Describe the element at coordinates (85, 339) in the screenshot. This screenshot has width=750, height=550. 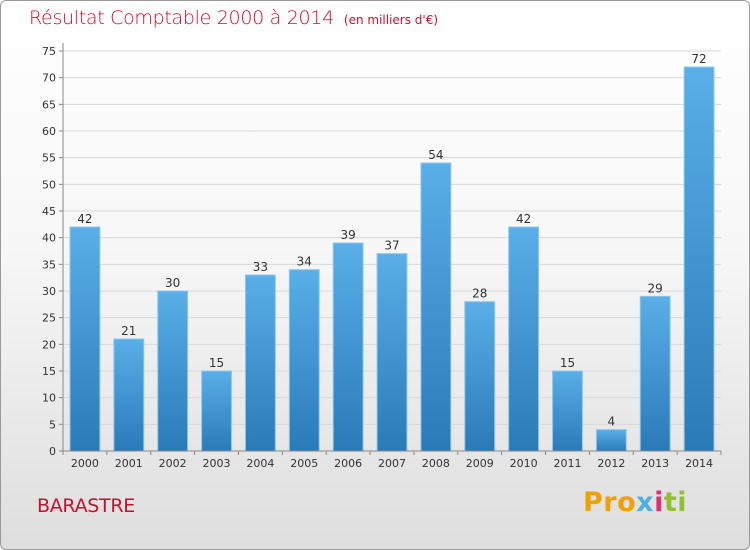
I see `bar-2000` at that location.